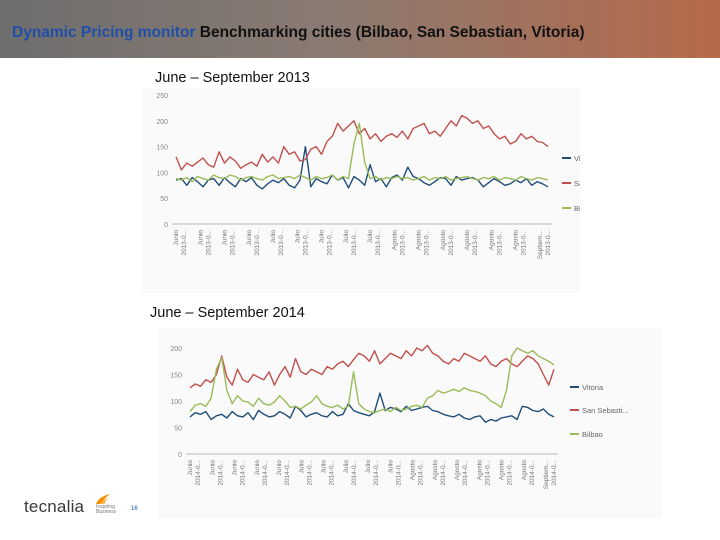  I want to click on y-tick-label: 100, so click(176, 402).